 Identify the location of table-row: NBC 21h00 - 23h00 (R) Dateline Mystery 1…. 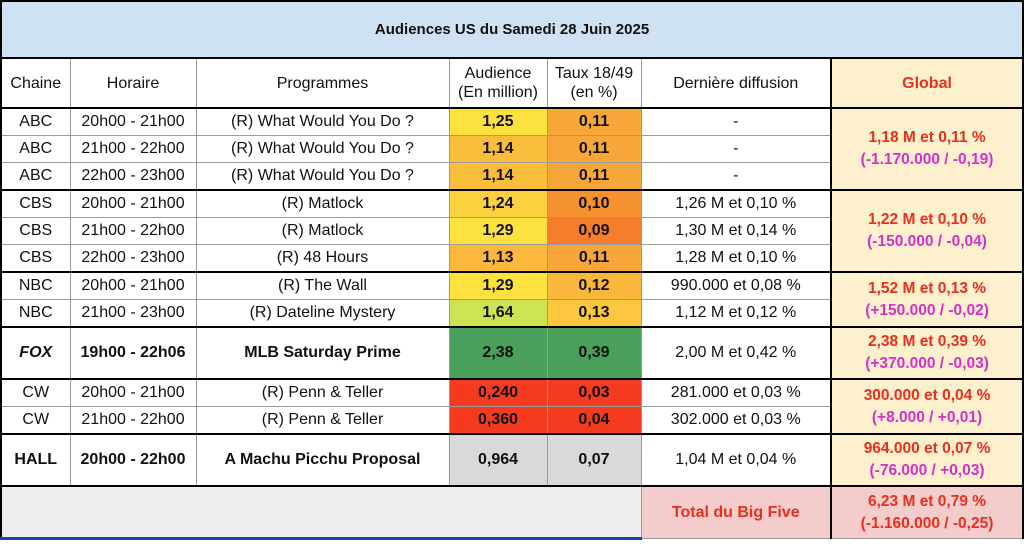
(511, 313).